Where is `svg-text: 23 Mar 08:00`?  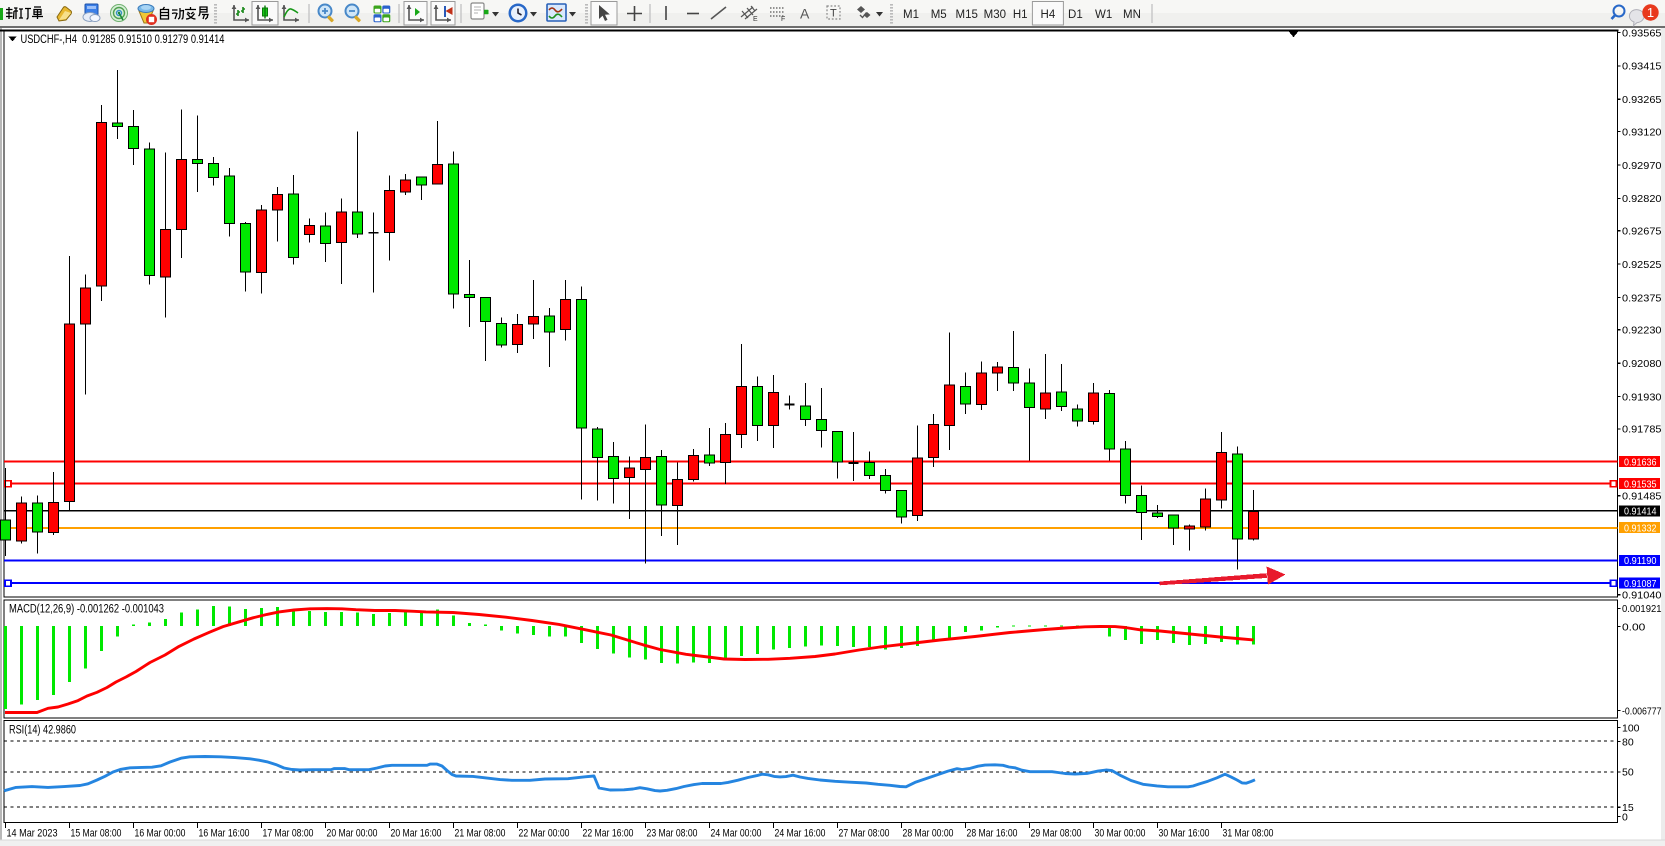
svg-text: 23 Mar 08:00 is located at coordinates (672, 834).